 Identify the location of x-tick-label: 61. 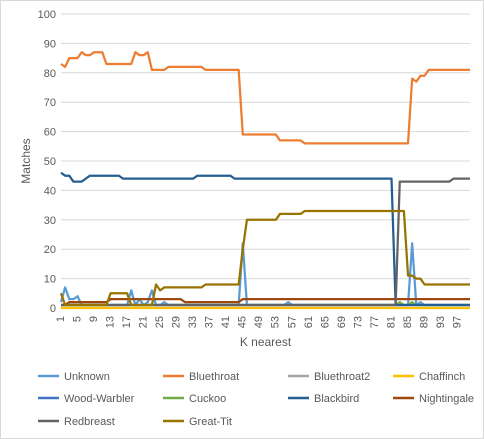
(309, 322).